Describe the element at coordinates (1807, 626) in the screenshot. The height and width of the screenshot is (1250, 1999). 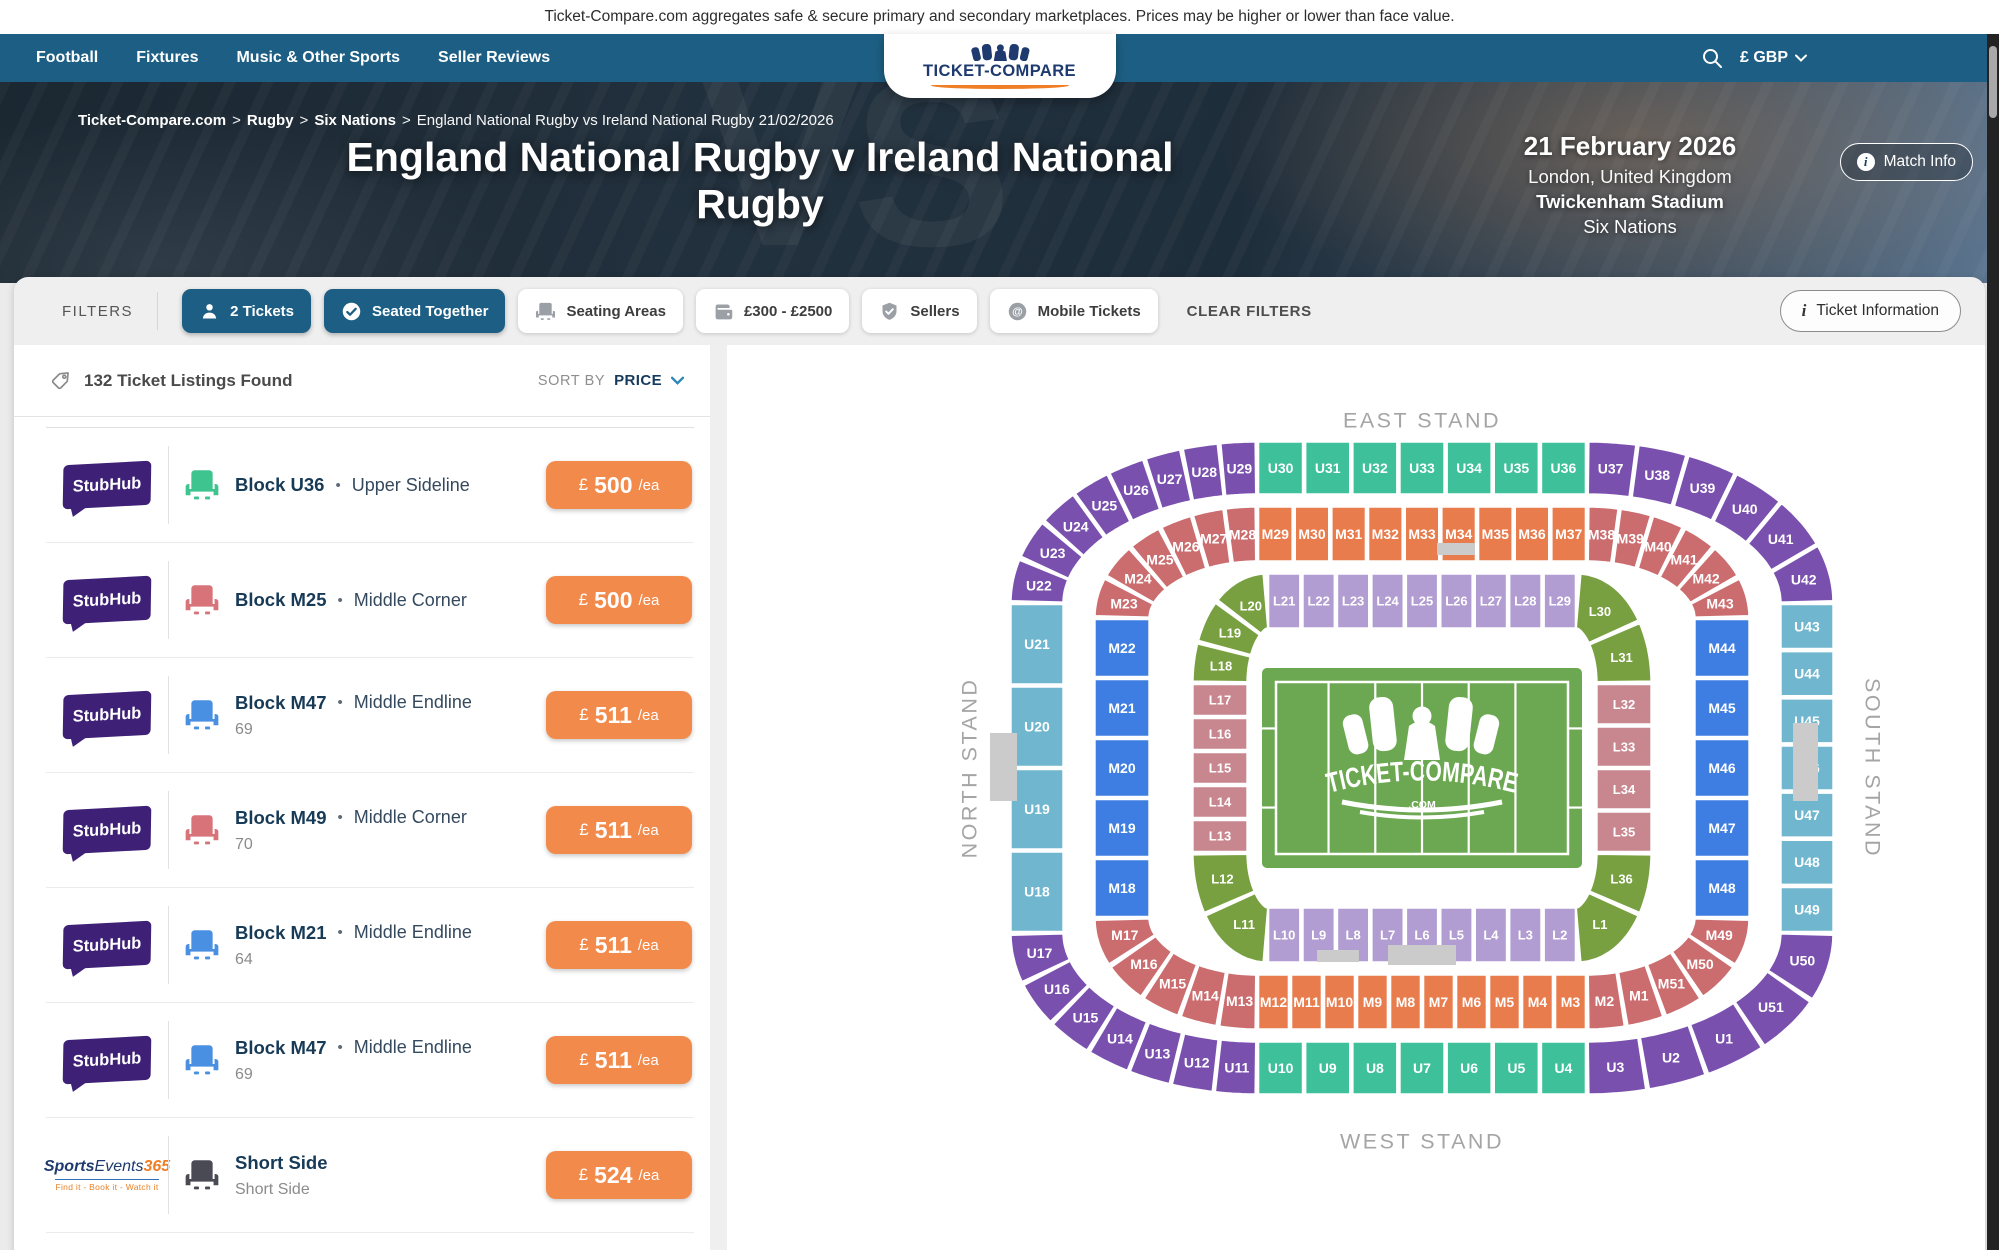
I see `stadium-section-U43` at that location.